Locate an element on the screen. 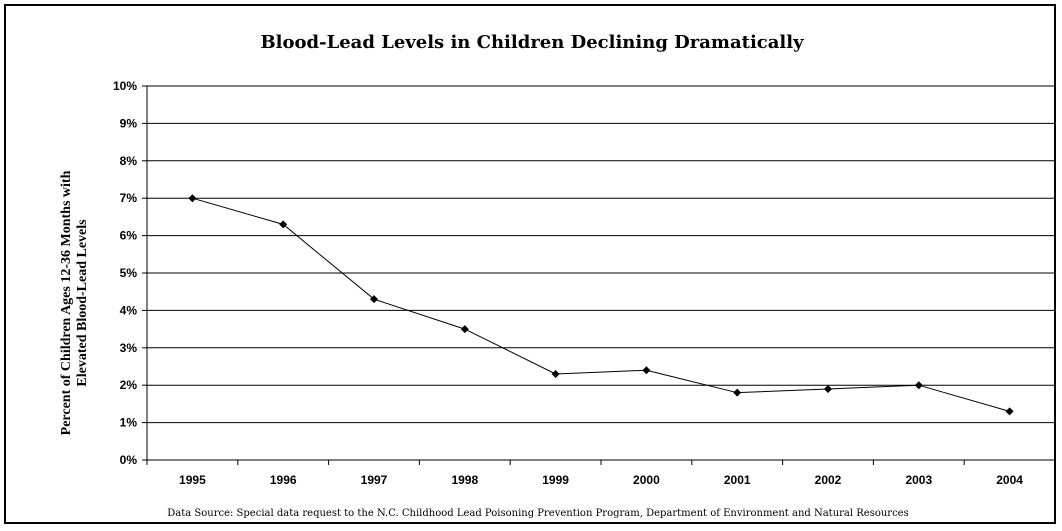 The width and height of the screenshot is (1062, 531). y-tick-label: 1% is located at coordinates (129, 423).